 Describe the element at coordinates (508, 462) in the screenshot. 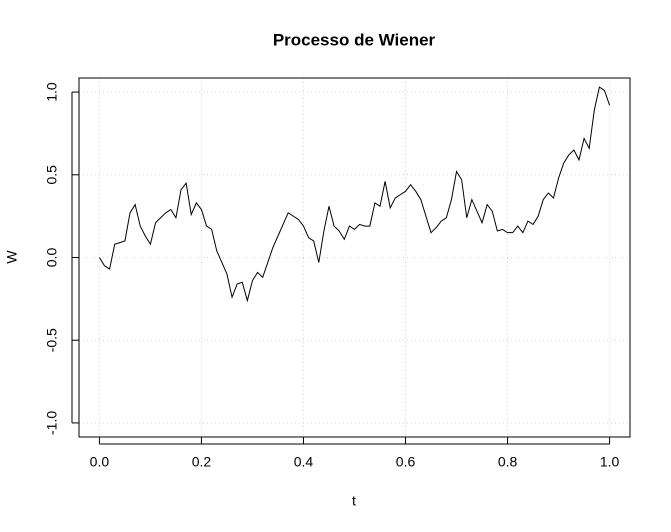

I see `x-tick-label: 0.8` at that location.